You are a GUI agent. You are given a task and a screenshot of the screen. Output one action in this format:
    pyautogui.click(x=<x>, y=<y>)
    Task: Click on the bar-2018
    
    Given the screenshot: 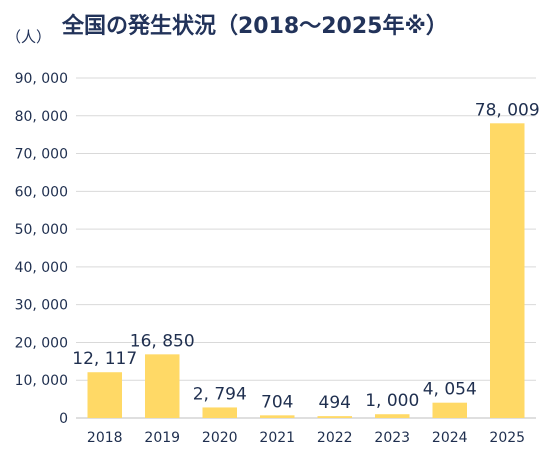 What is the action you would take?
    pyautogui.click(x=104, y=395)
    